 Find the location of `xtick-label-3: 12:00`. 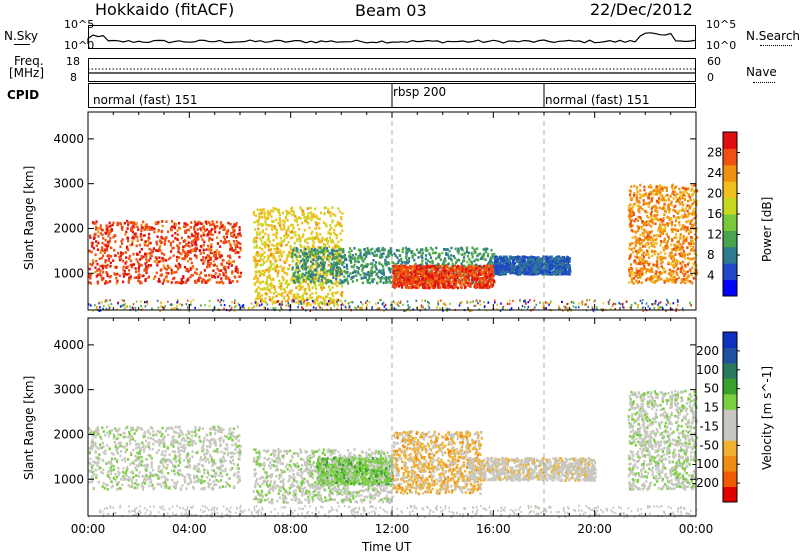

xtick-label-3: 12:00 is located at coordinates (392, 529).